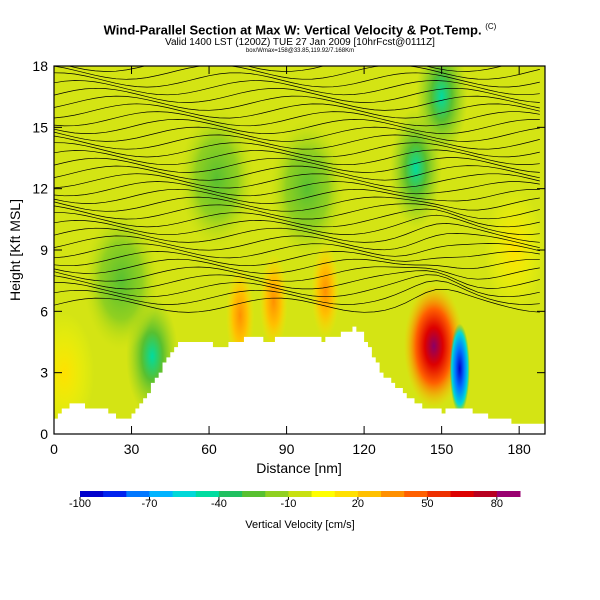 Image resolution: width=600 pixels, height=600 pixels. Describe the element at coordinates (364, 449) in the screenshot. I see `x-tick-label-120: 120` at that location.